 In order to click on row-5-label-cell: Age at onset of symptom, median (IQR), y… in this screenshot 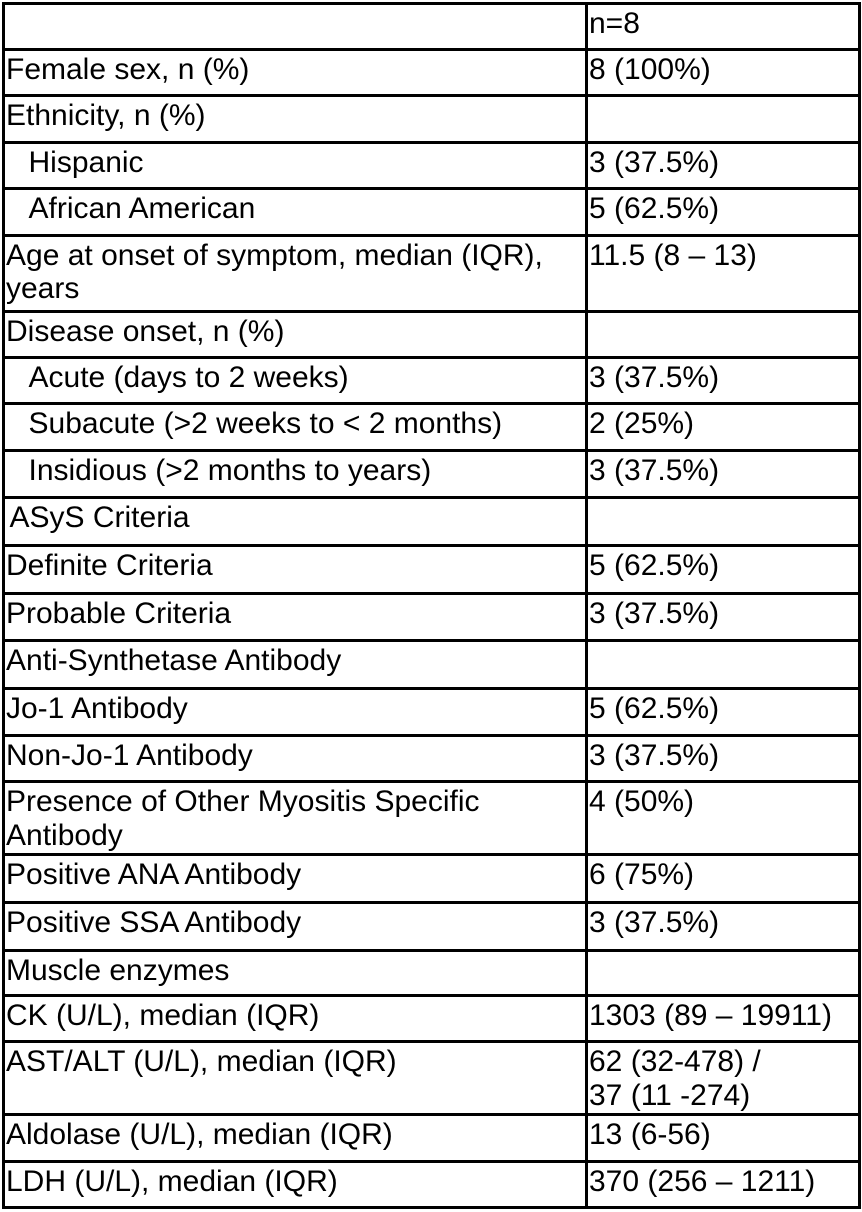, I will do `click(295, 273)`.